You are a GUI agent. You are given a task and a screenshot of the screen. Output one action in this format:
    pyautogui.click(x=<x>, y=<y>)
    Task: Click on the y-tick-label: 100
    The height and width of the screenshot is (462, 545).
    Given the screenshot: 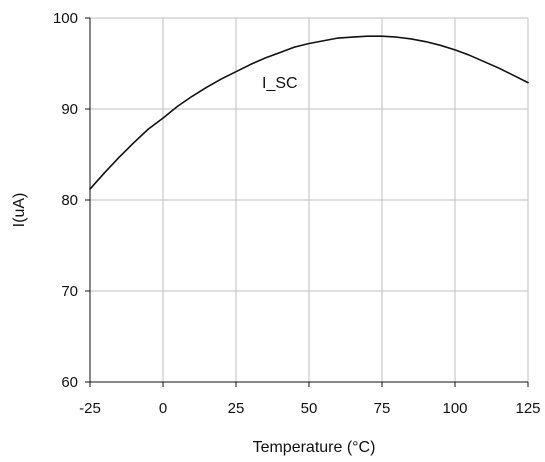 What is the action you would take?
    pyautogui.click(x=65, y=18)
    